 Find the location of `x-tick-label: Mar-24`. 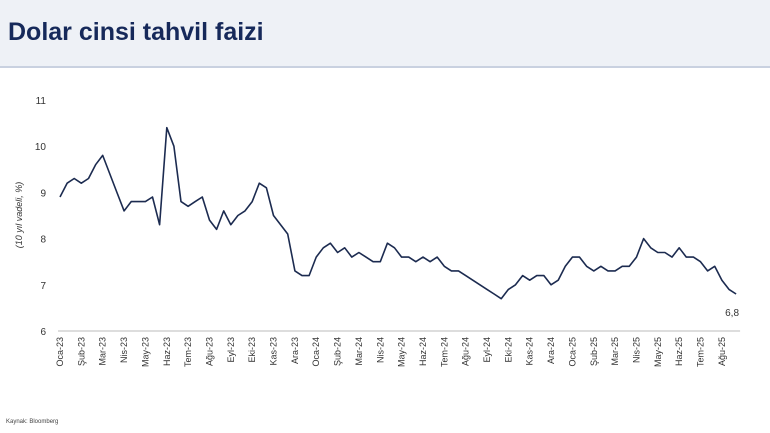

x-tick-label: Mar-24 is located at coordinates (359, 351).